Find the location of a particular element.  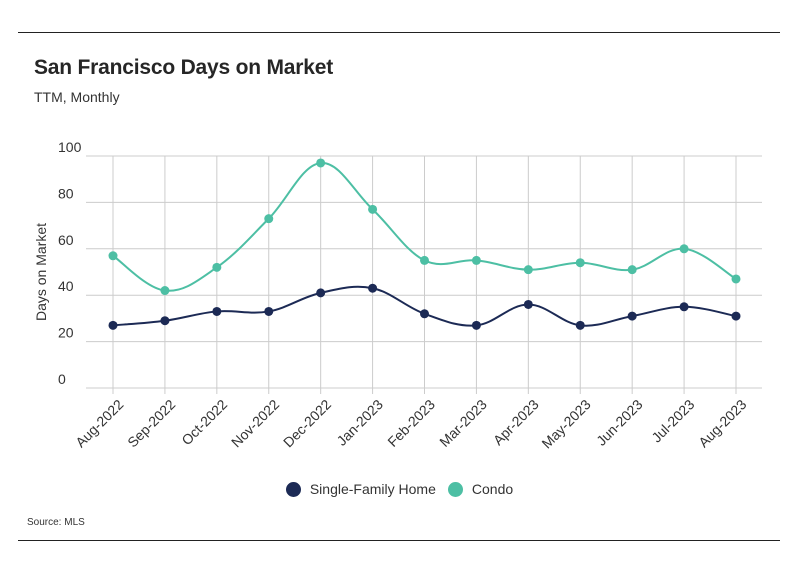

x-tick-label: Dec-2022 is located at coordinates (307, 423).